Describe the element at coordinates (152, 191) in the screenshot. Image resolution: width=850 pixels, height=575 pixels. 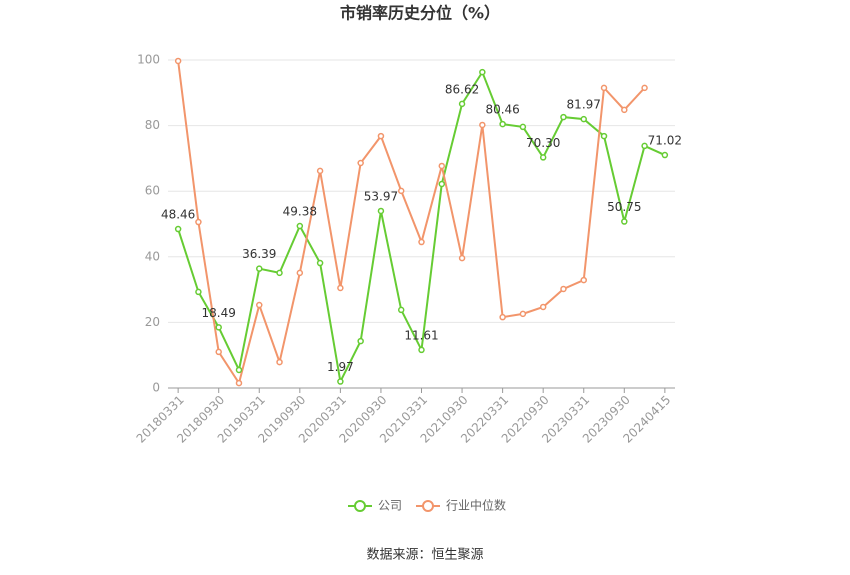
I see `y-tick-label: 60` at that location.